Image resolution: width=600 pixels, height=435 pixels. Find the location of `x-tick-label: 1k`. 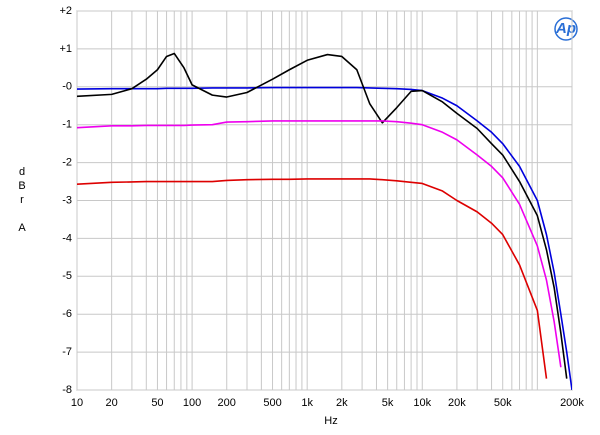

x-tick-label: 1k is located at coordinates (307, 403).